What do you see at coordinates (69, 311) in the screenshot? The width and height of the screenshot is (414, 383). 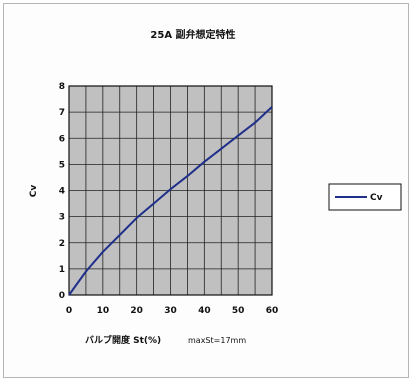 I see `x-tick-label: 0` at bounding box center [69, 311].